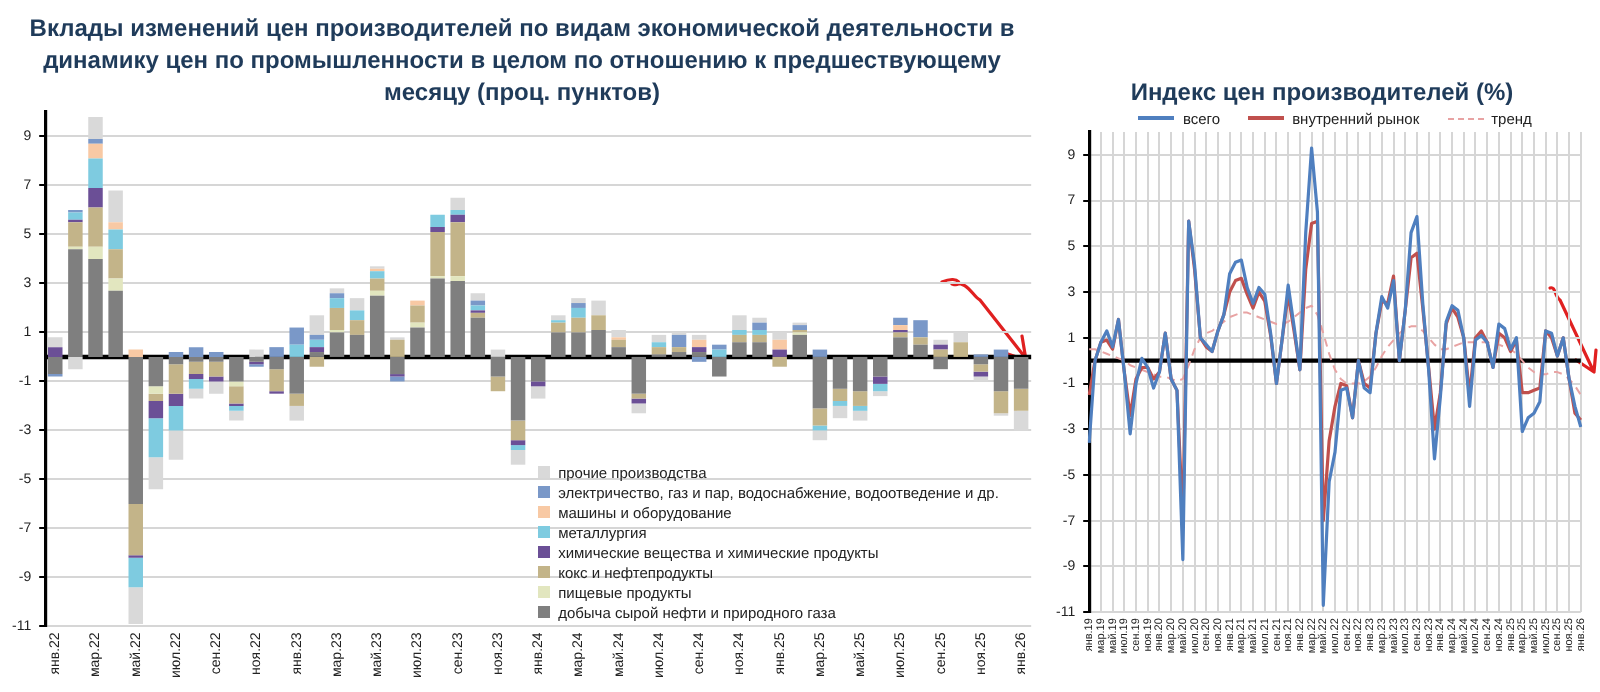 This screenshot has height=692, width=1600. I want to click on chart-title: Вклады изменений цен производителей по видам экономической деятельности в динамику цен по промышленности в целом по отношению к предшествующему месяцу (проц. пунктов), so click(522, 60).